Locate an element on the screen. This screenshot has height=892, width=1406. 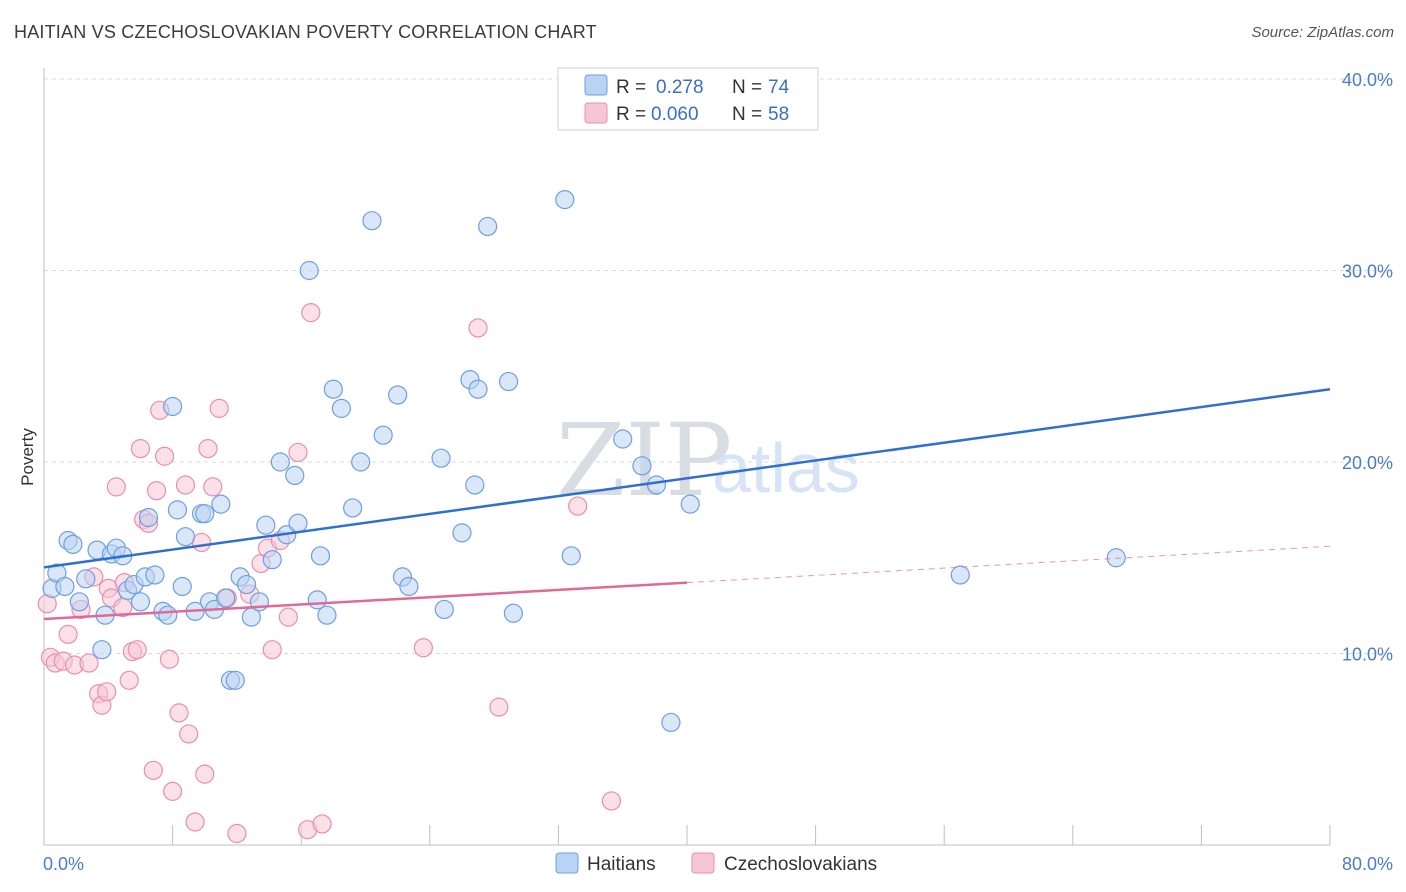
legend-swatch-czechoslovakians is located at coordinates (596, 113).